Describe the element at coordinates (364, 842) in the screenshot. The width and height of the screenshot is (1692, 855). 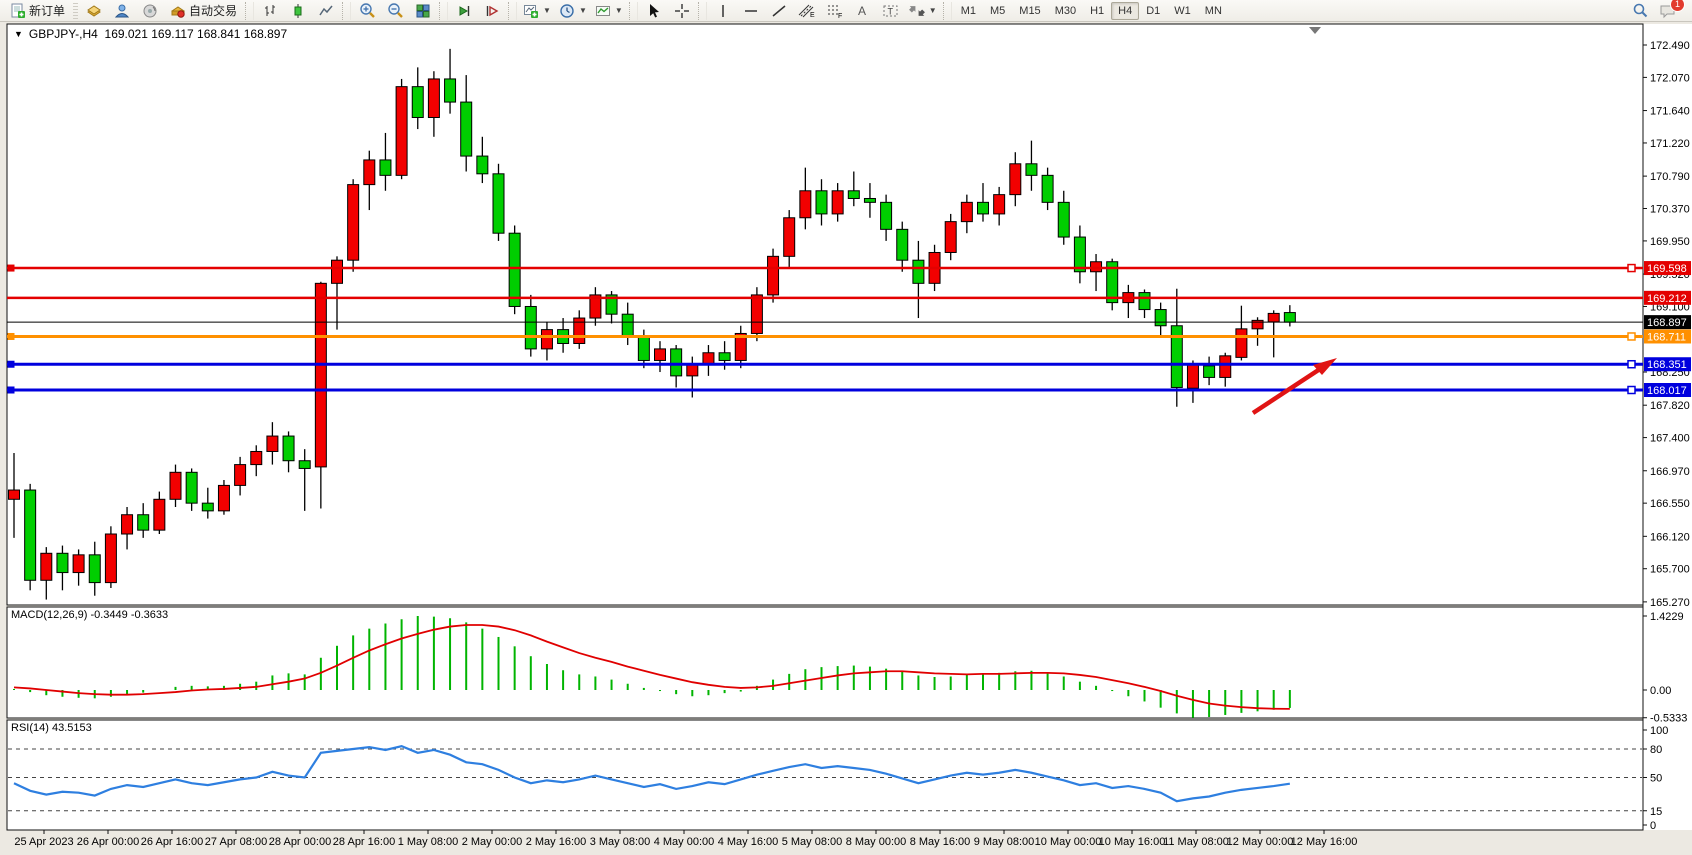
I see `time-tick-label: 28 Apr 16:00` at that location.